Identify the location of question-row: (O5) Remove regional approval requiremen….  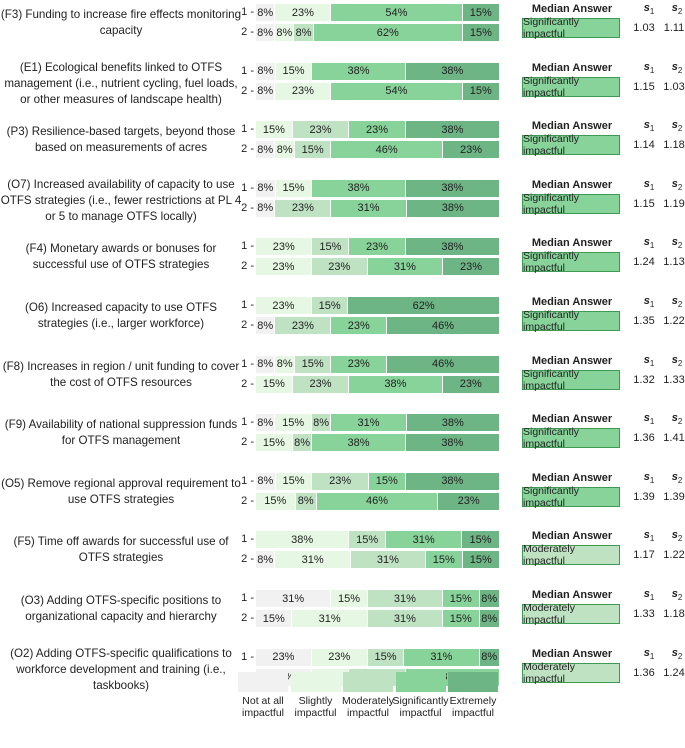
(342, 499).